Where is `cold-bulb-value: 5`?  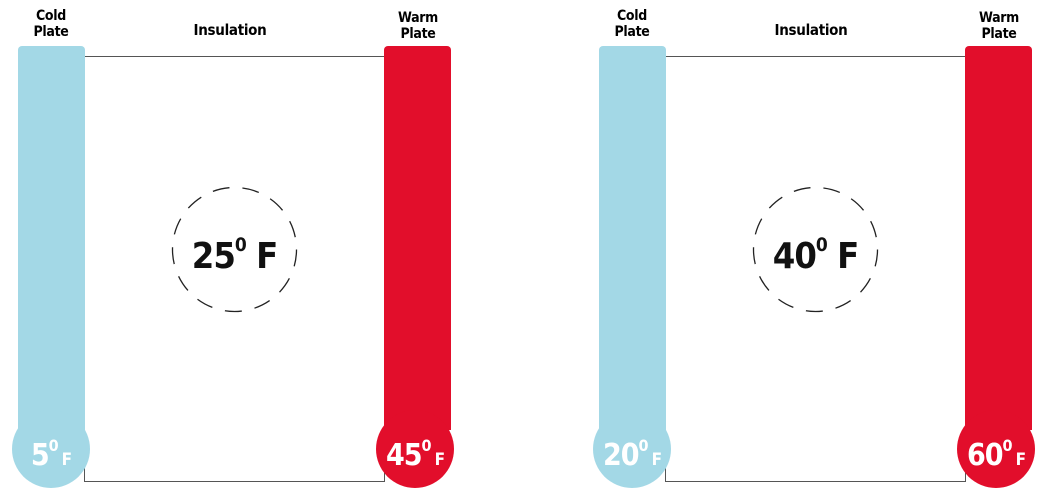
cold-bulb-value: 5 is located at coordinates (40, 455).